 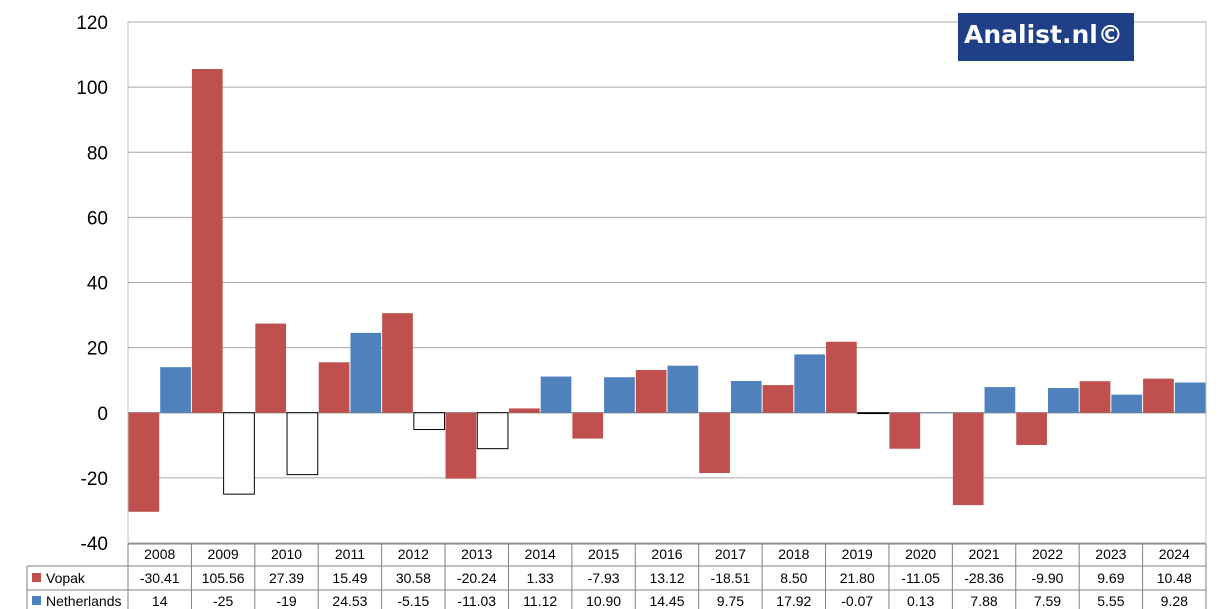 I want to click on x-tick-label: 2009, so click(x=223, y=554).